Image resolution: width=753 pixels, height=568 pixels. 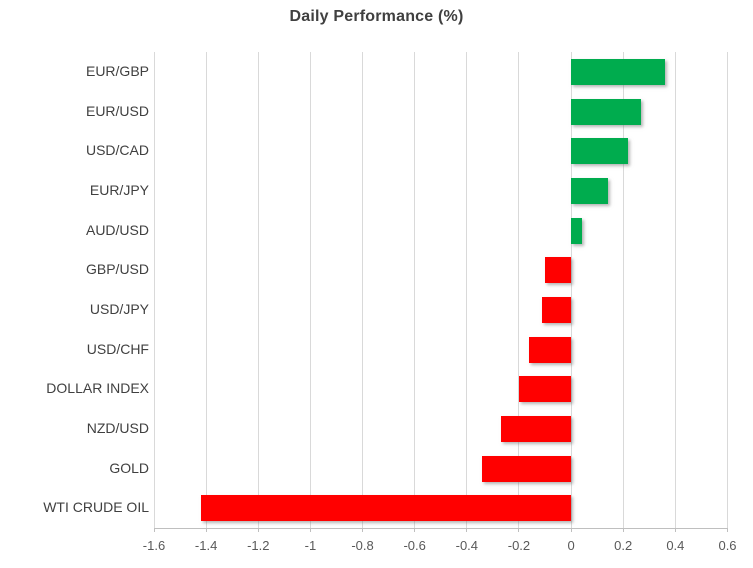 I want to click on category-label: GOLD, so click(x=129, y=467).